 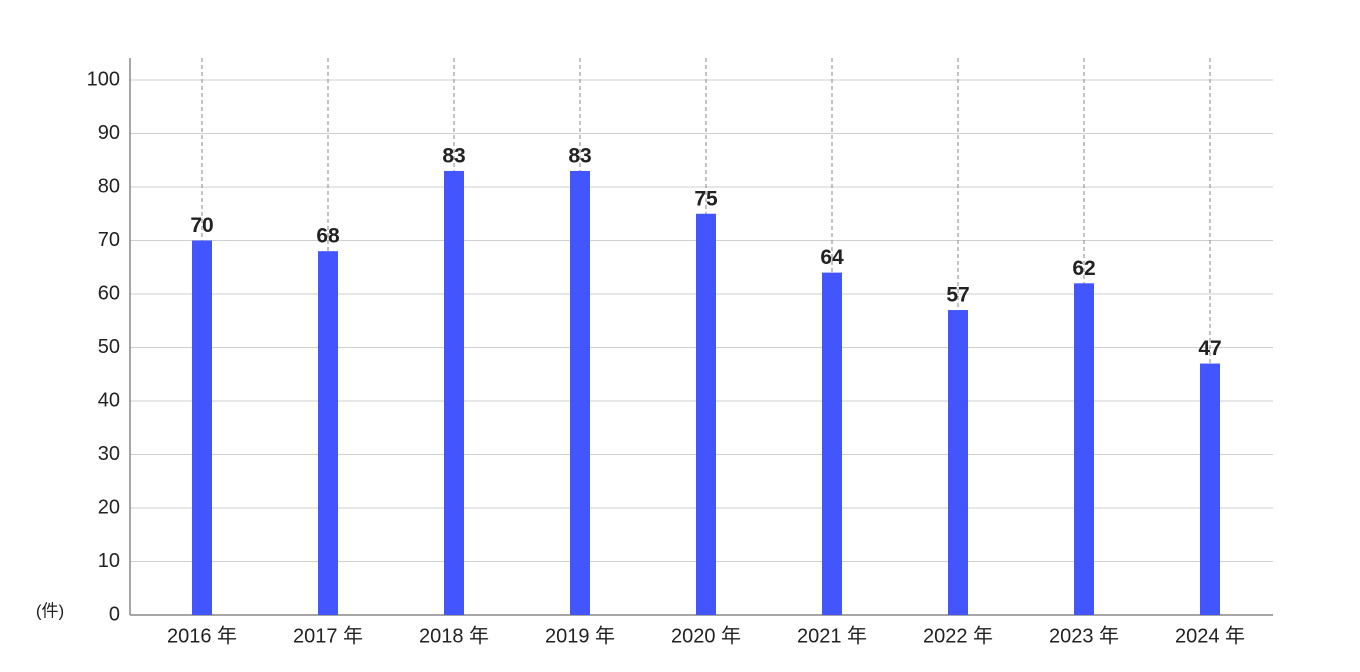 I want to click on x-tick-label: 2021 年, so click(x=832, y=635).